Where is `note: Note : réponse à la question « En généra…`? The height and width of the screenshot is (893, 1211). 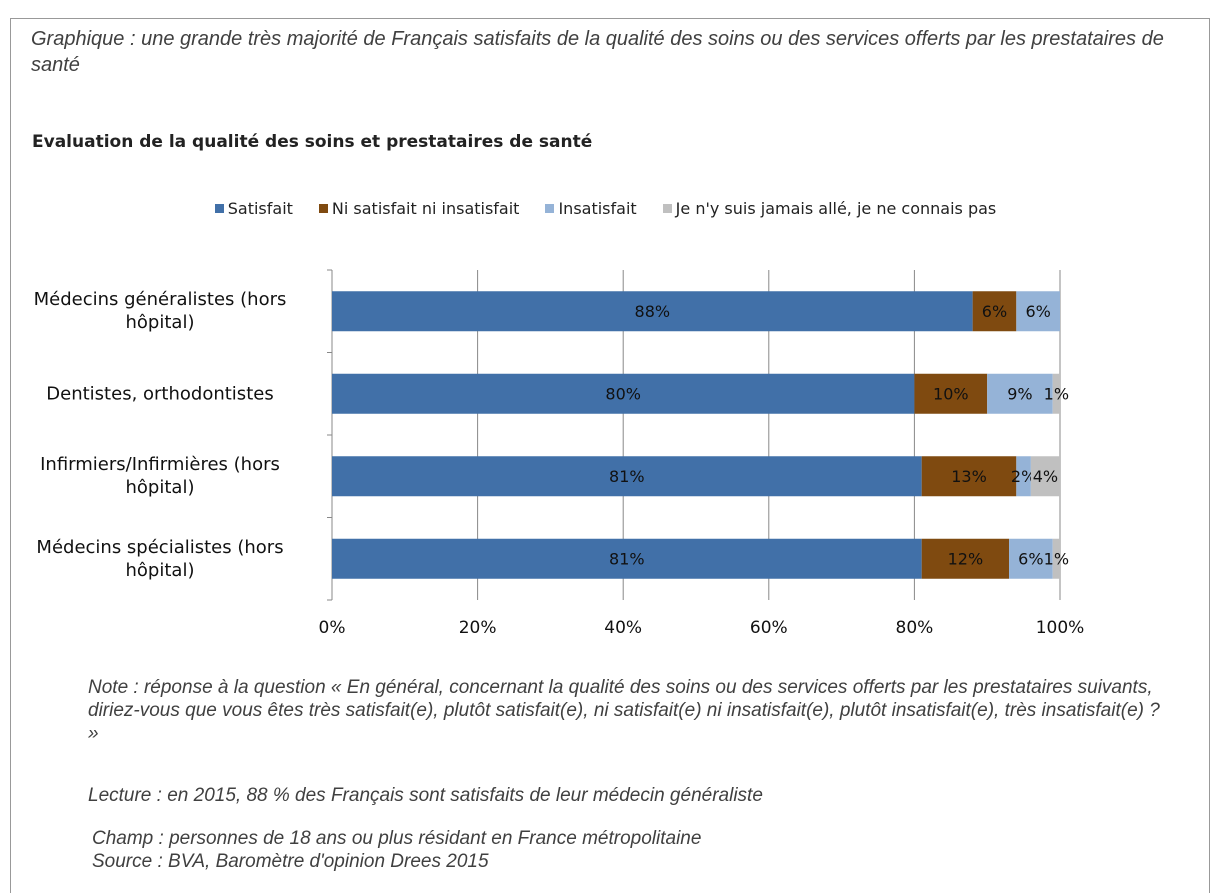
note: Note : réponse à la question « En généra… is located at coordinates (624, 710).